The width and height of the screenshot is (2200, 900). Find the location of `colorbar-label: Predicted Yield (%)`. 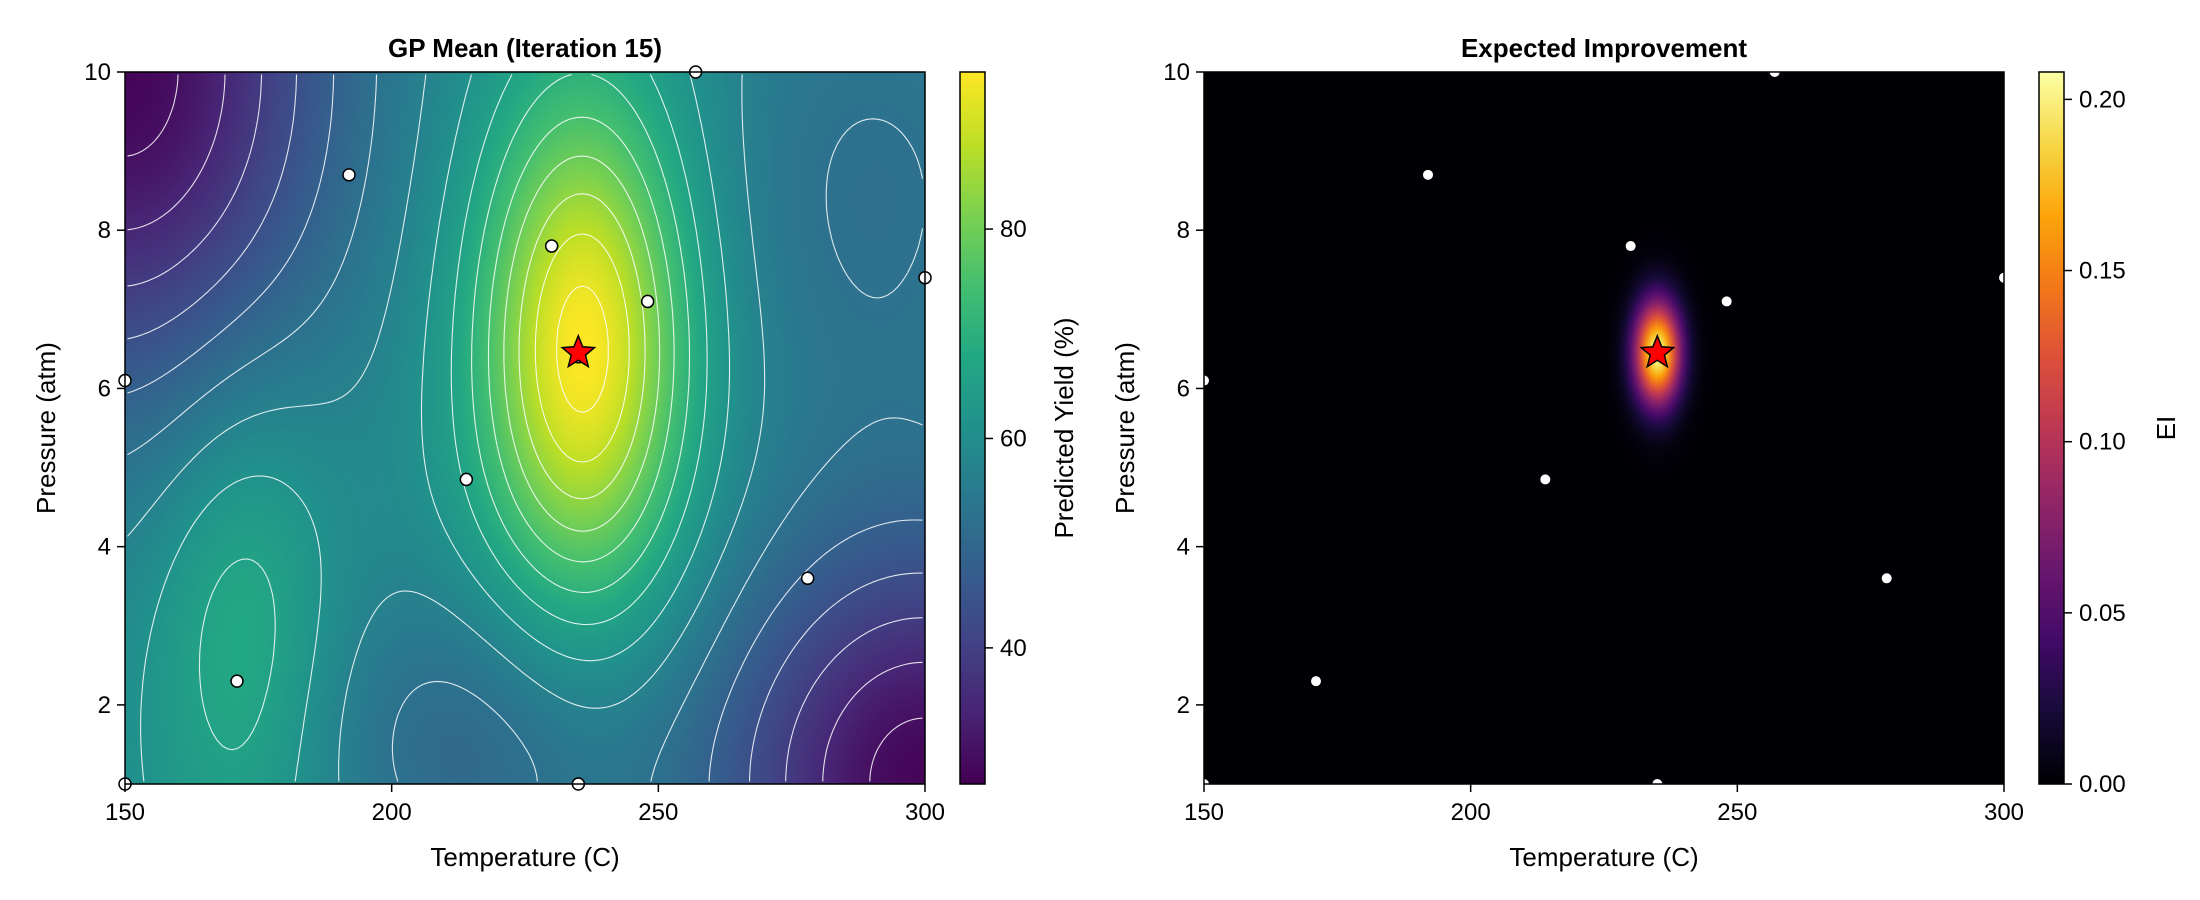

colorbar-label: Predicted Yield (%) is located at coordinates (1064, 427).